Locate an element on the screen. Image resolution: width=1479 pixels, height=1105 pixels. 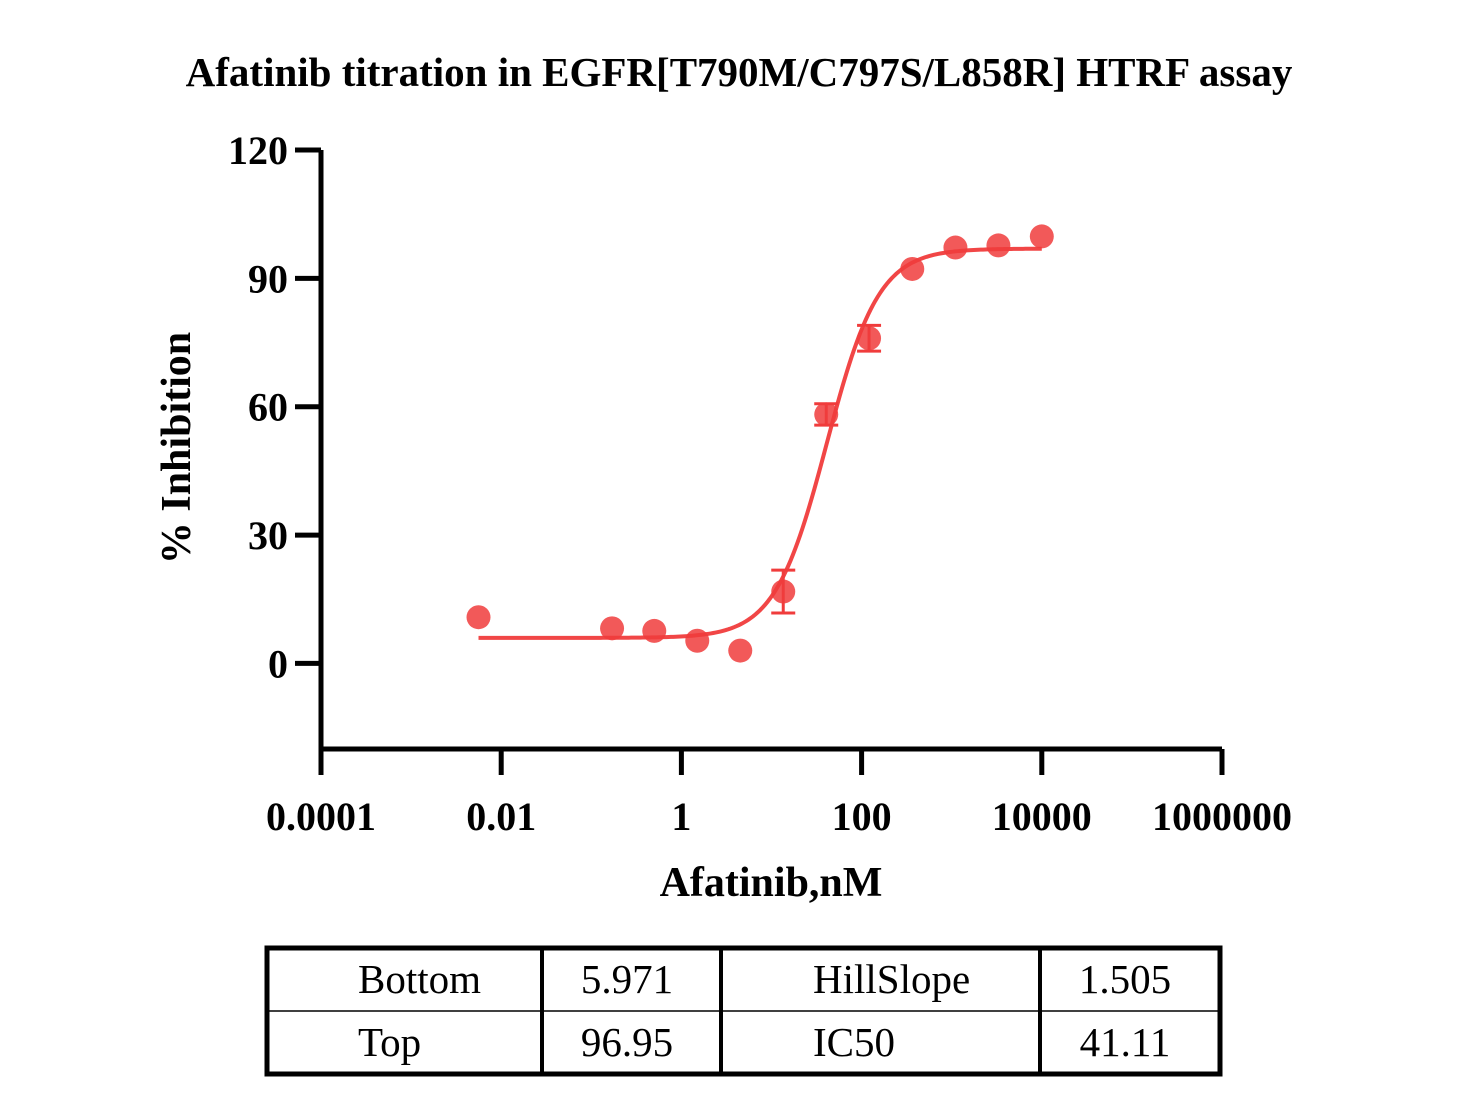
y-axis-label: % Inhibition is located at coordinates (177, 448).